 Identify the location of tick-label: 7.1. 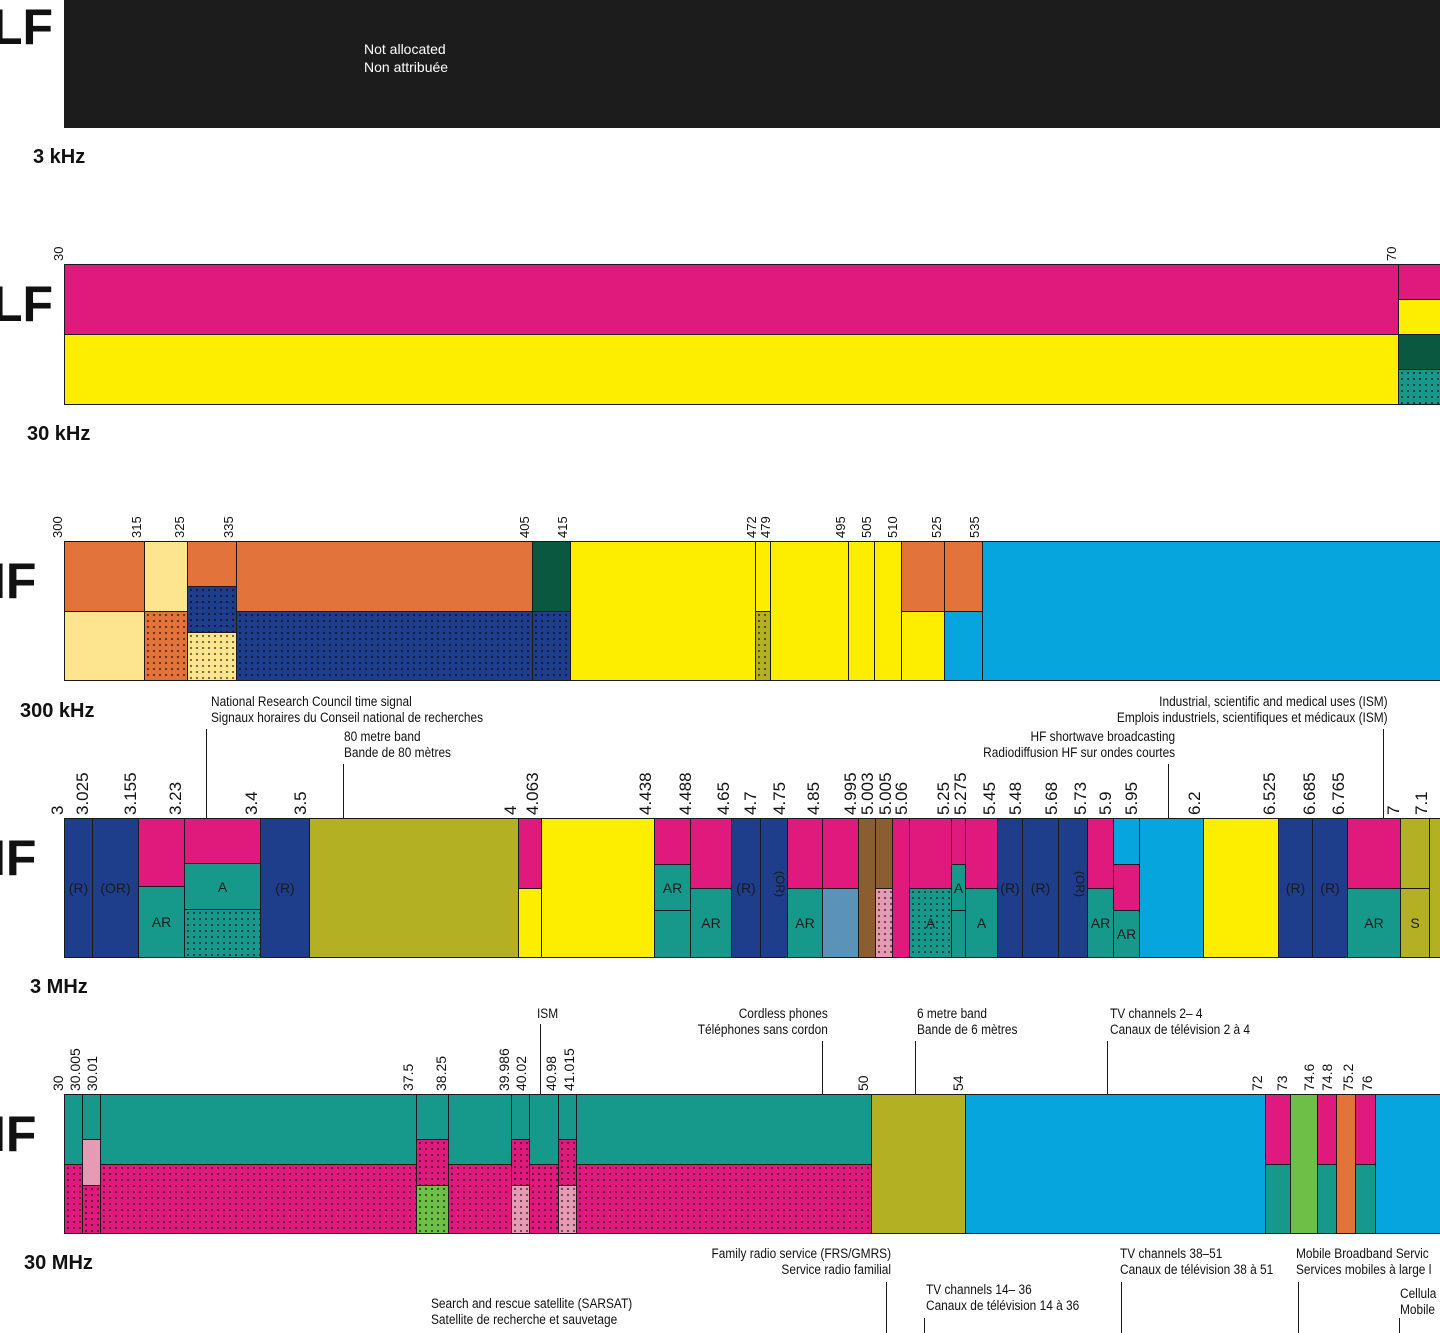
(1422, 803).